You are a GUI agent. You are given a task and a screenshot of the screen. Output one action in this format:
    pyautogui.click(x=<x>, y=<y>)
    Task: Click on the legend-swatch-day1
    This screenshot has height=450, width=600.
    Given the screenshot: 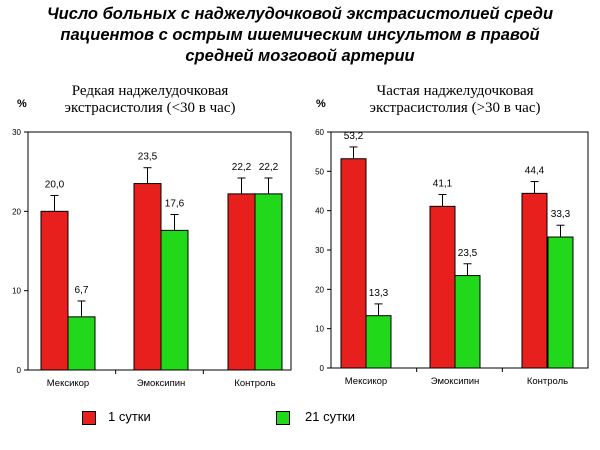 What is the action you would take?
    pyautogui.click(x=89, y=418)
    